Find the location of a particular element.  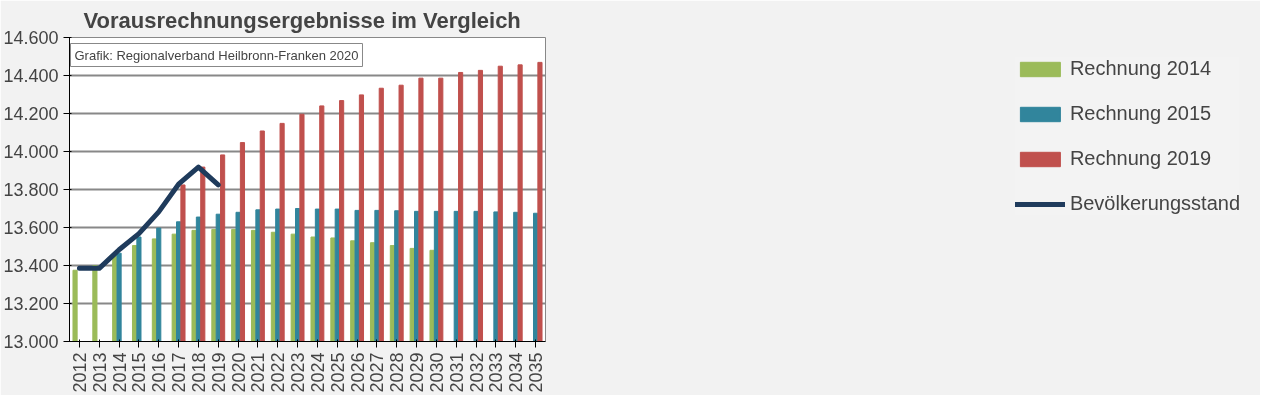

y-tick-label: 14.600 is located at coordinates (31, 38).